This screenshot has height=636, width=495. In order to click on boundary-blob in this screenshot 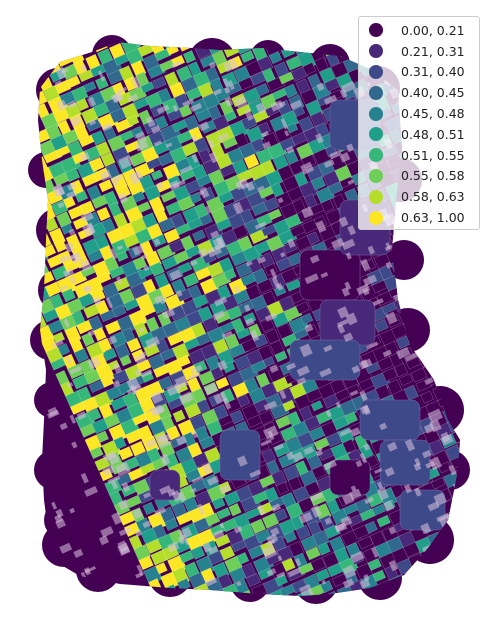, I will do `click(52, 400)`.